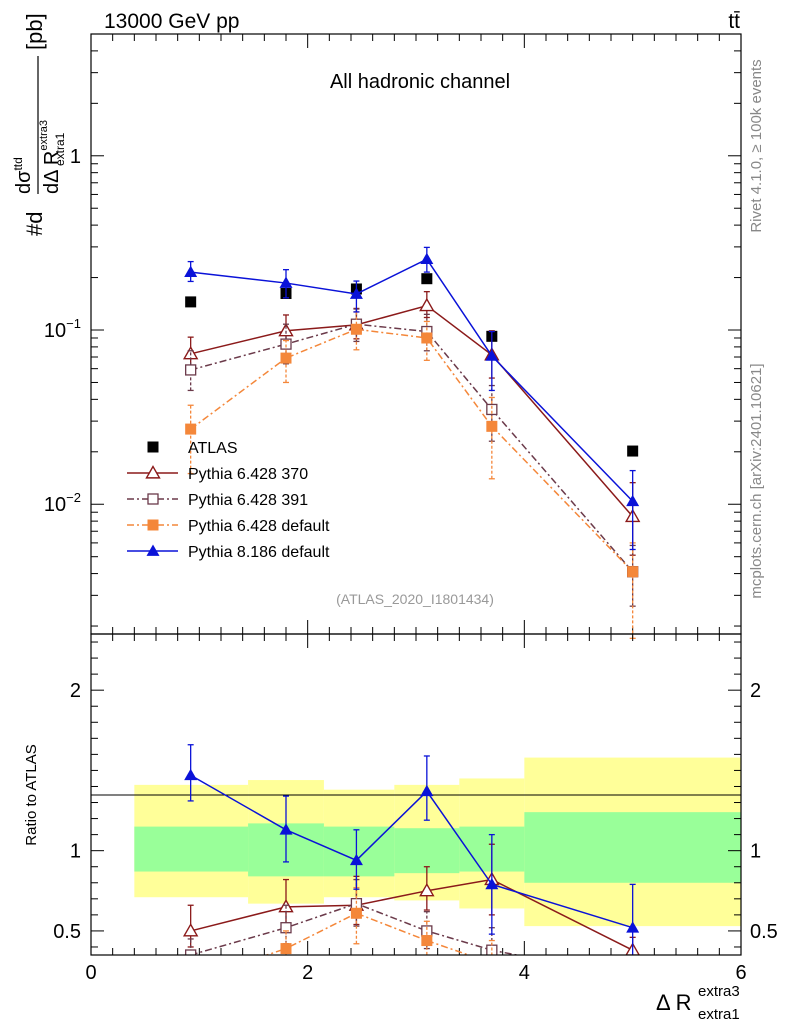 This screenshot has height=1024, width=786. What do you see at coordinates (259, 526) in the screenshot?
I see `legend-label: Pythia 6.428 default` at bounding box center [259, 526].